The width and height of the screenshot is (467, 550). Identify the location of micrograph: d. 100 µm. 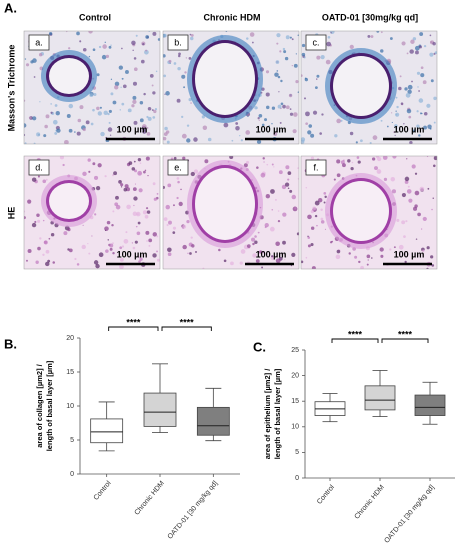
(92, 212).